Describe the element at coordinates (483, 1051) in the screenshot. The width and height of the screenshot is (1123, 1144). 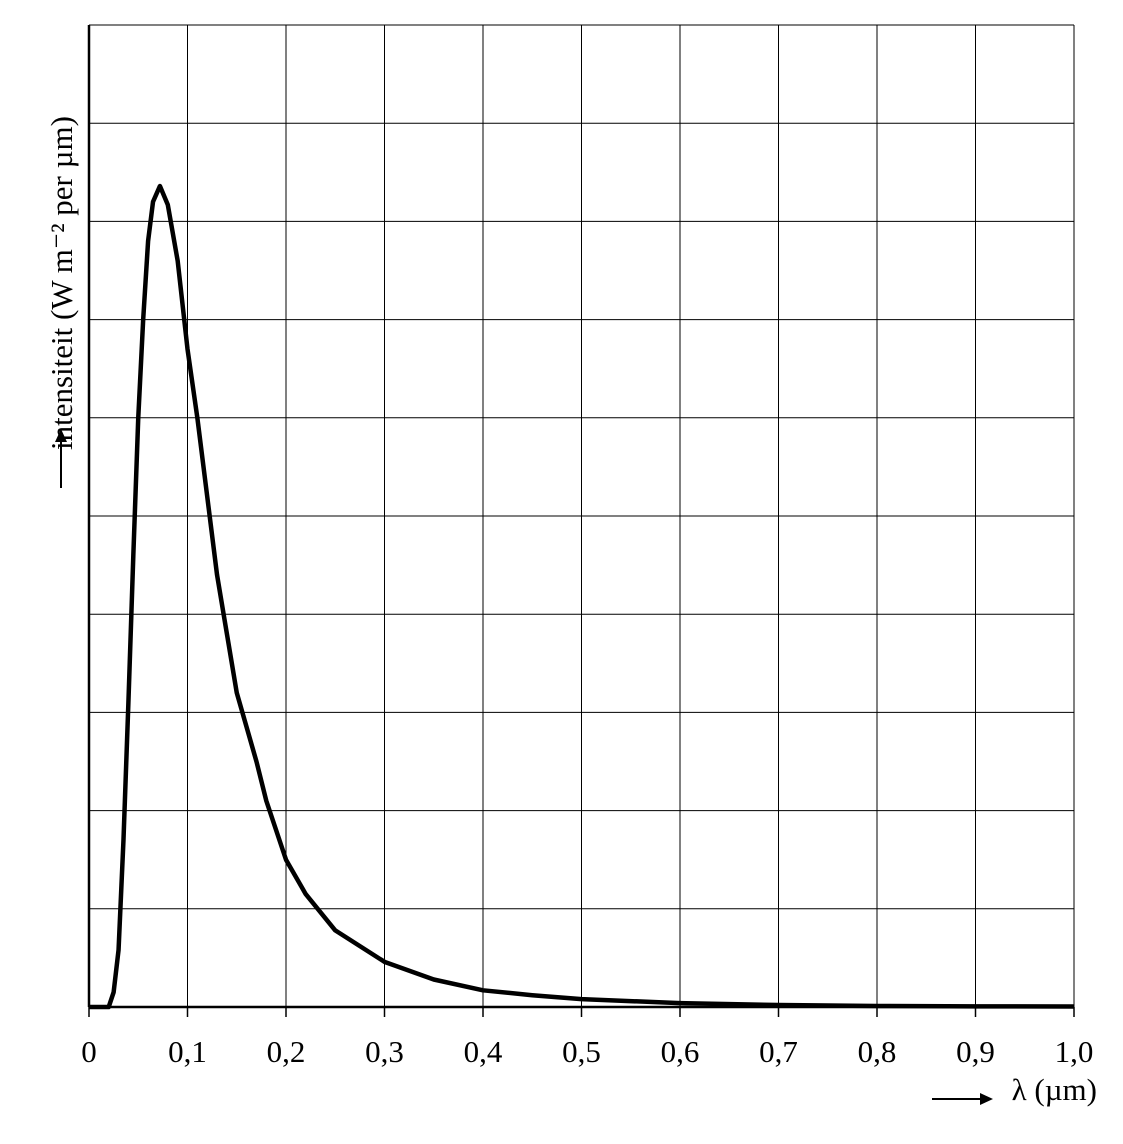
I see `x-tick-label: 0,4` at that location.